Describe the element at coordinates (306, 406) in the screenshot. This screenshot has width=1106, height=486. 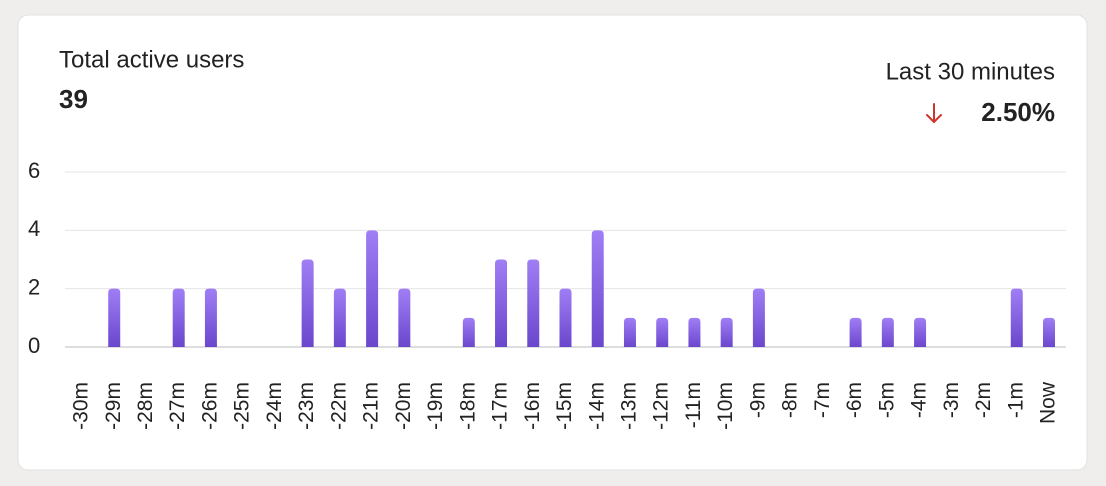
I see `x-tick-label: -23m` at that location.